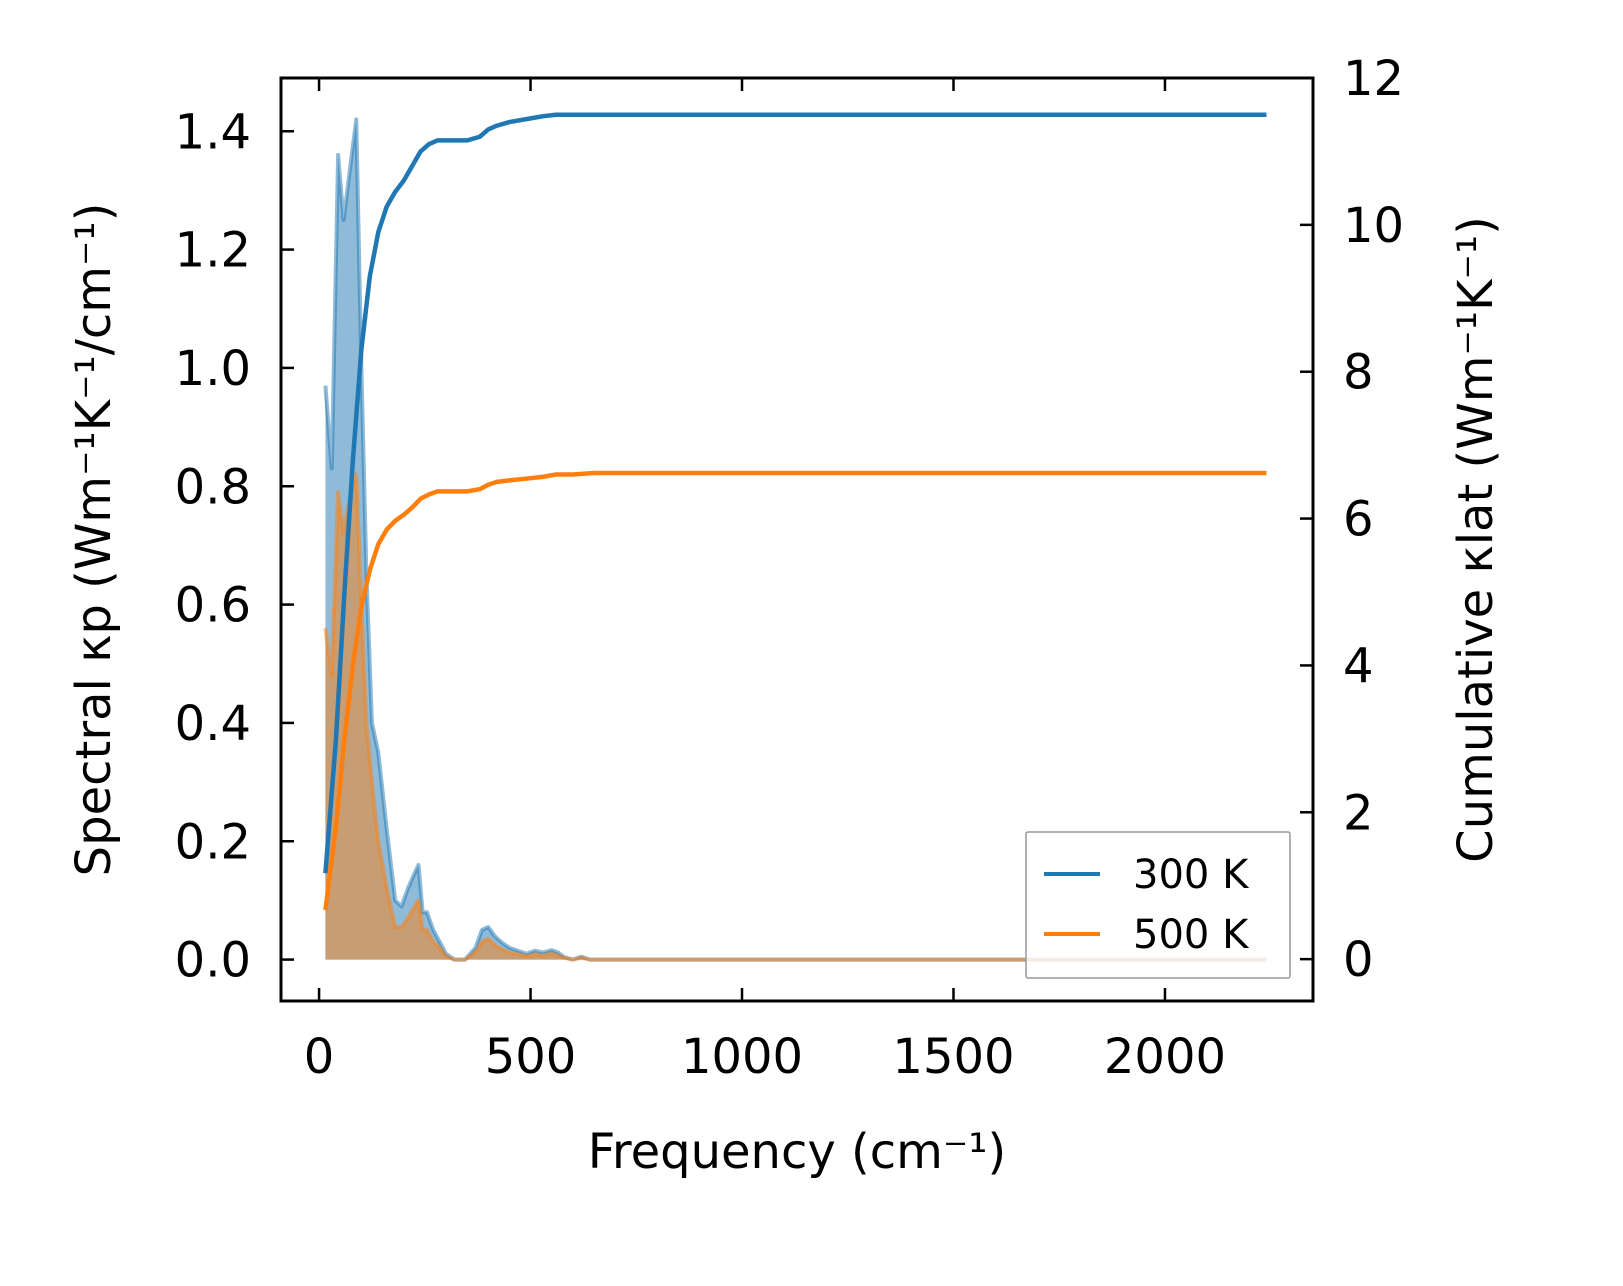  I want to click on y-tick-label-right: 8, so click(1358, 373).